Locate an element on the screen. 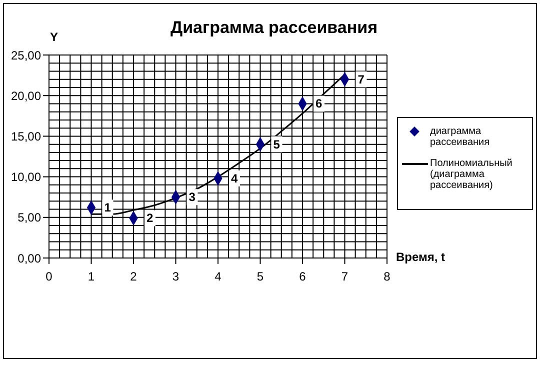 The image size is (541, 366). x-tick-label: 7 is located at coordinates (344, 277).